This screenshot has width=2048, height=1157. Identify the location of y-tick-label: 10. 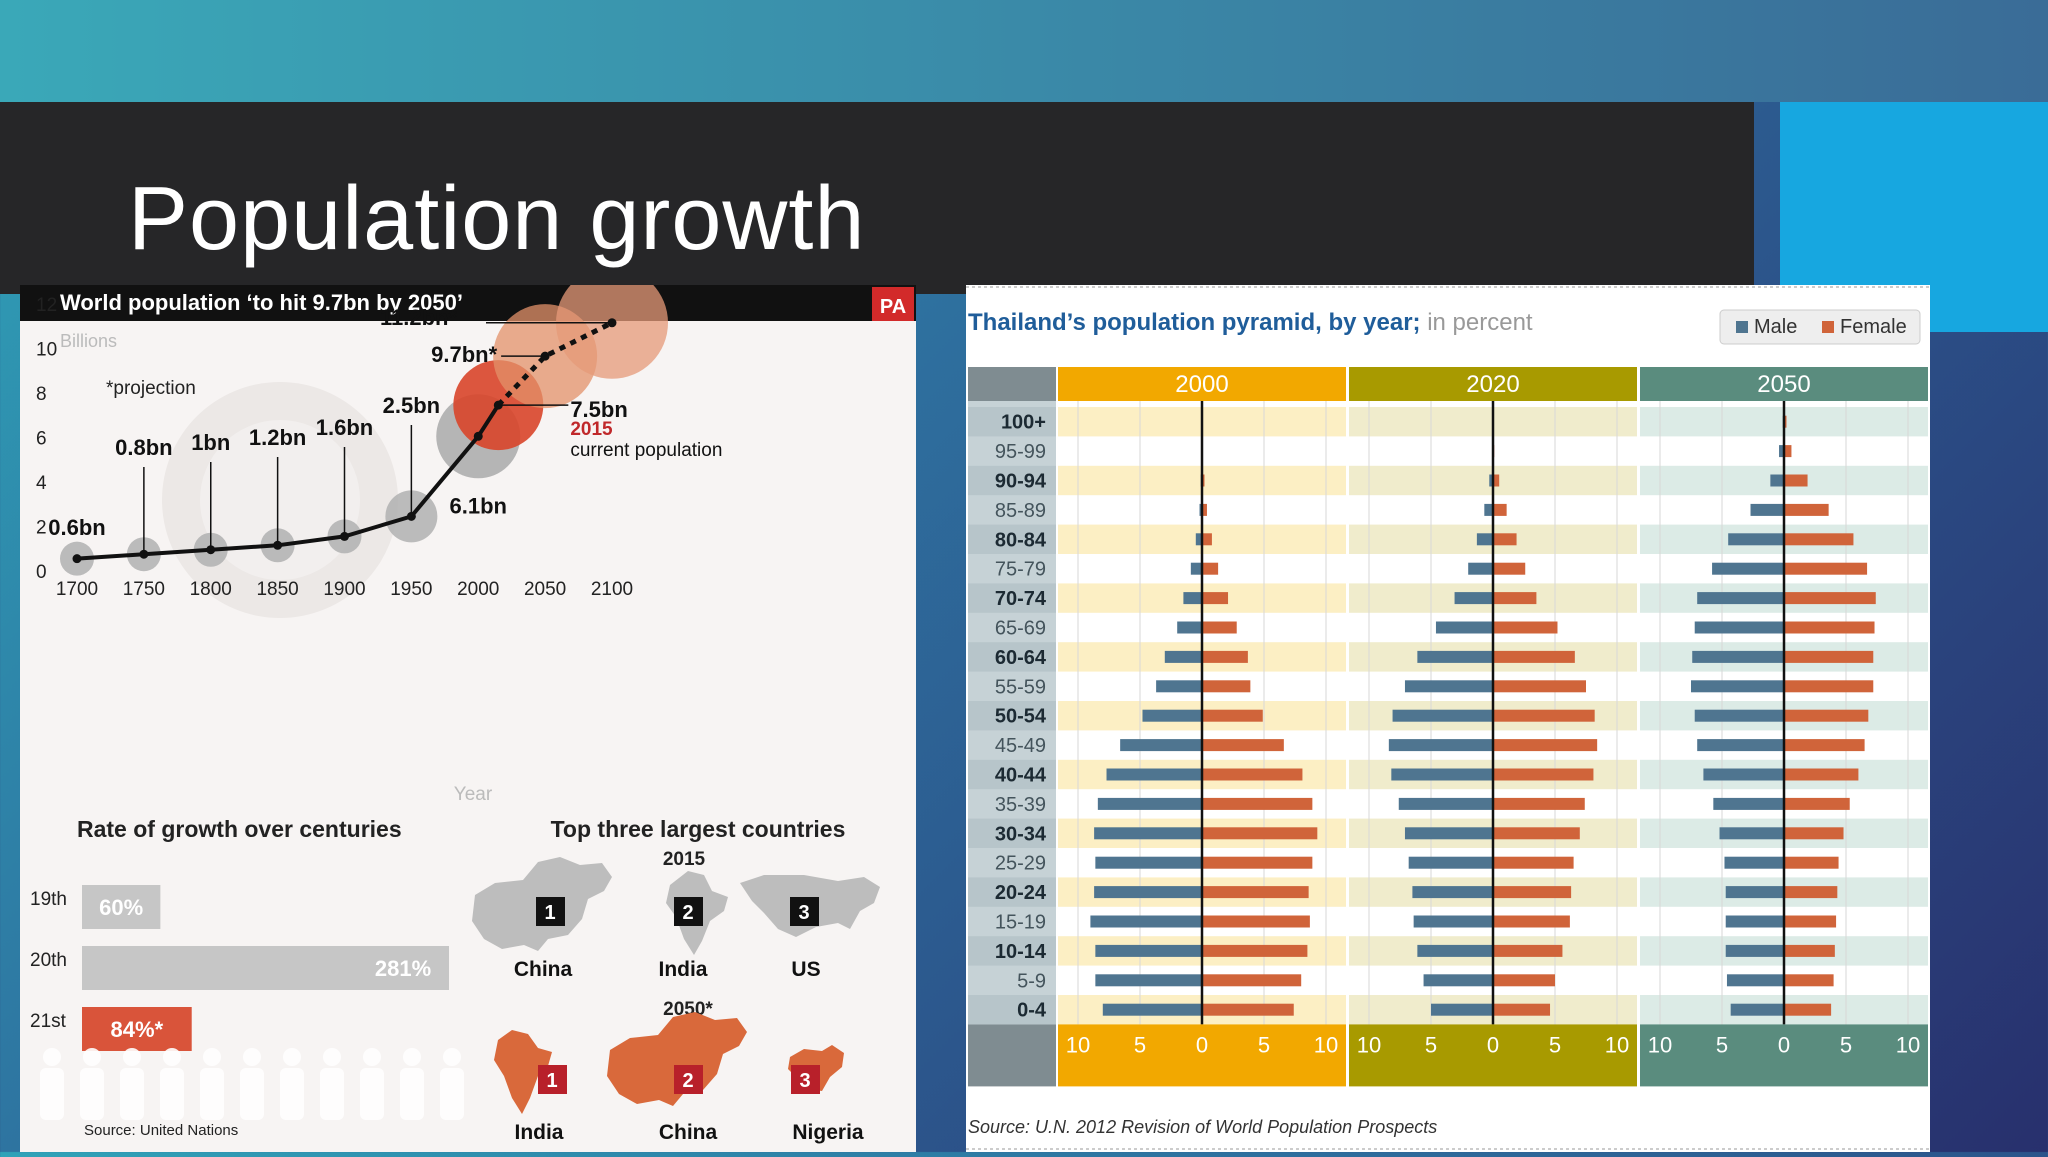
(46, 350).